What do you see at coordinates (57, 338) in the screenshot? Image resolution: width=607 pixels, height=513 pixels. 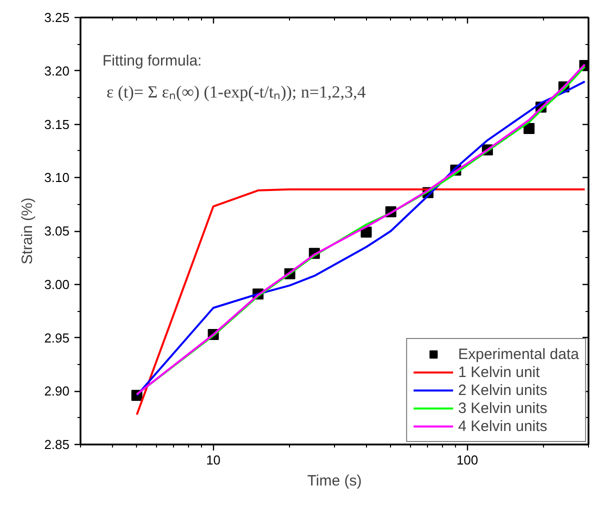 I see `y-tick-label: 2.95` at bounding box center [57, 338].